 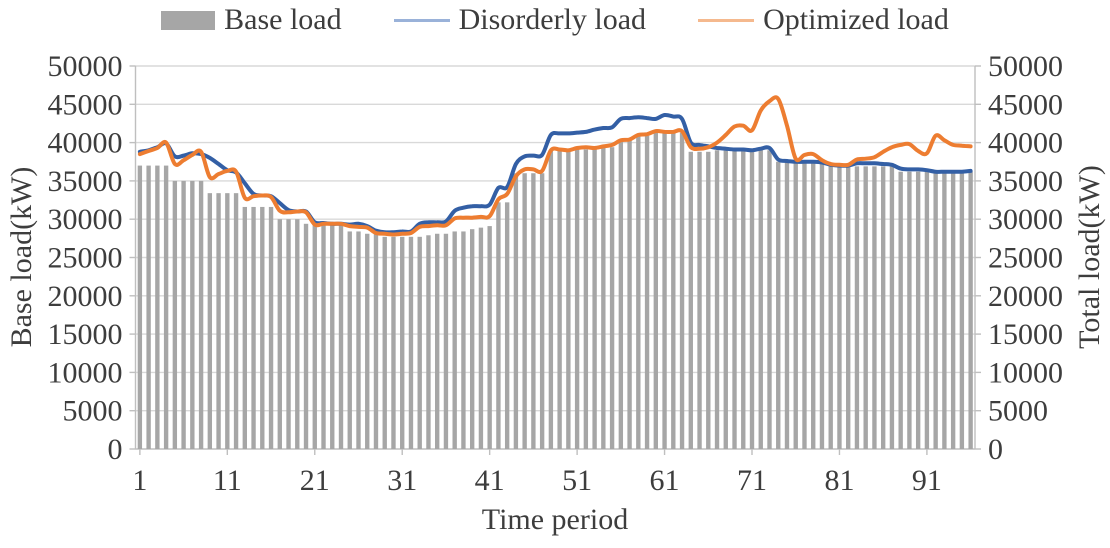 What do you see at coordinates (85, 258) in the screenshot?
I see `y-tick-label-left: 25000` at bounding box center [85, 258].